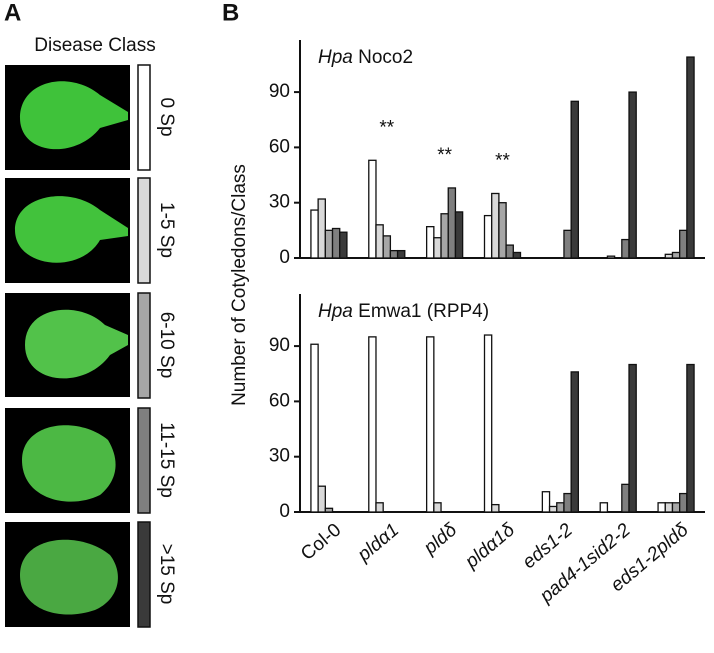  Describe the element at coordinates (321, 542) in the screenshot. I see `x-tick-label: Col-0` at that location.